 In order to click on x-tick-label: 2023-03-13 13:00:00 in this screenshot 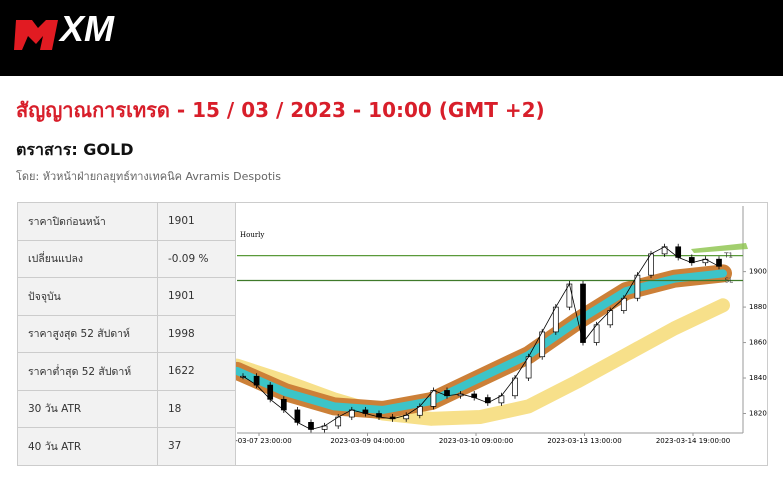, I will do `click(584, 441)`.